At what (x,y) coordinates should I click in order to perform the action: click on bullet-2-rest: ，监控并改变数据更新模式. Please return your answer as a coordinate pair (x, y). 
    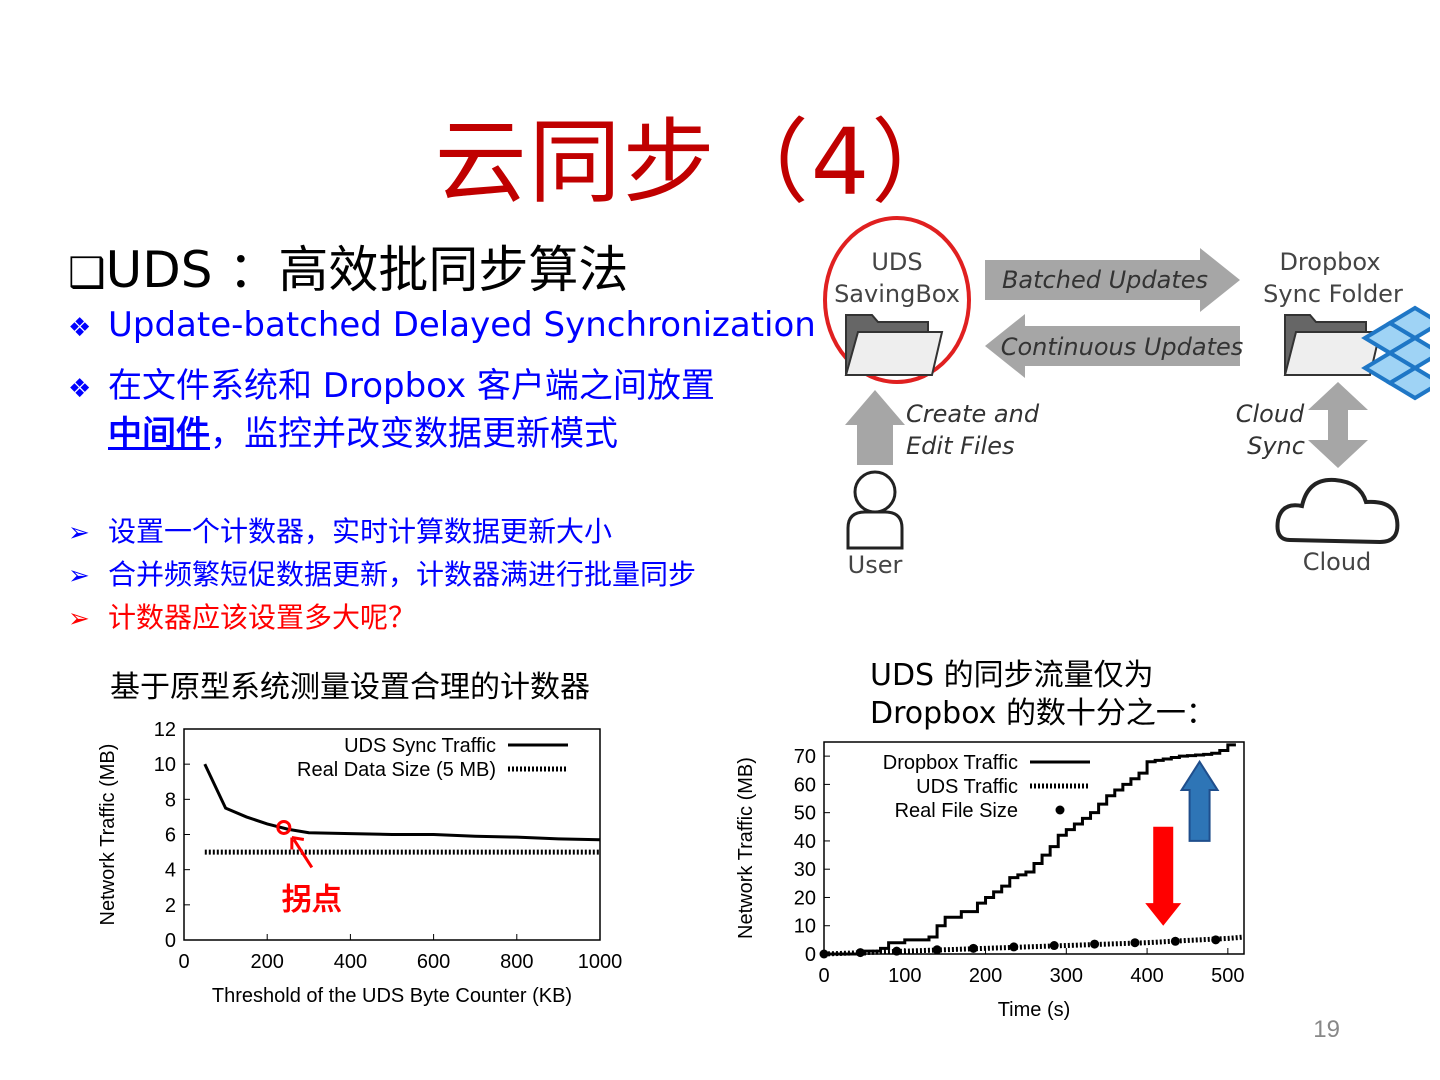
    Looking at the image, I should click on (414, 434).